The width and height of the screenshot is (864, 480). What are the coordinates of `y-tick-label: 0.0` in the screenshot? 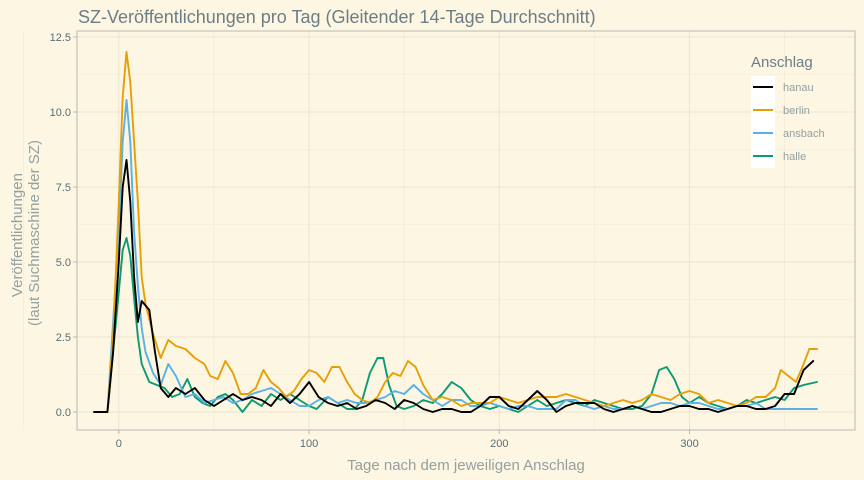 It's located at (63, 413).